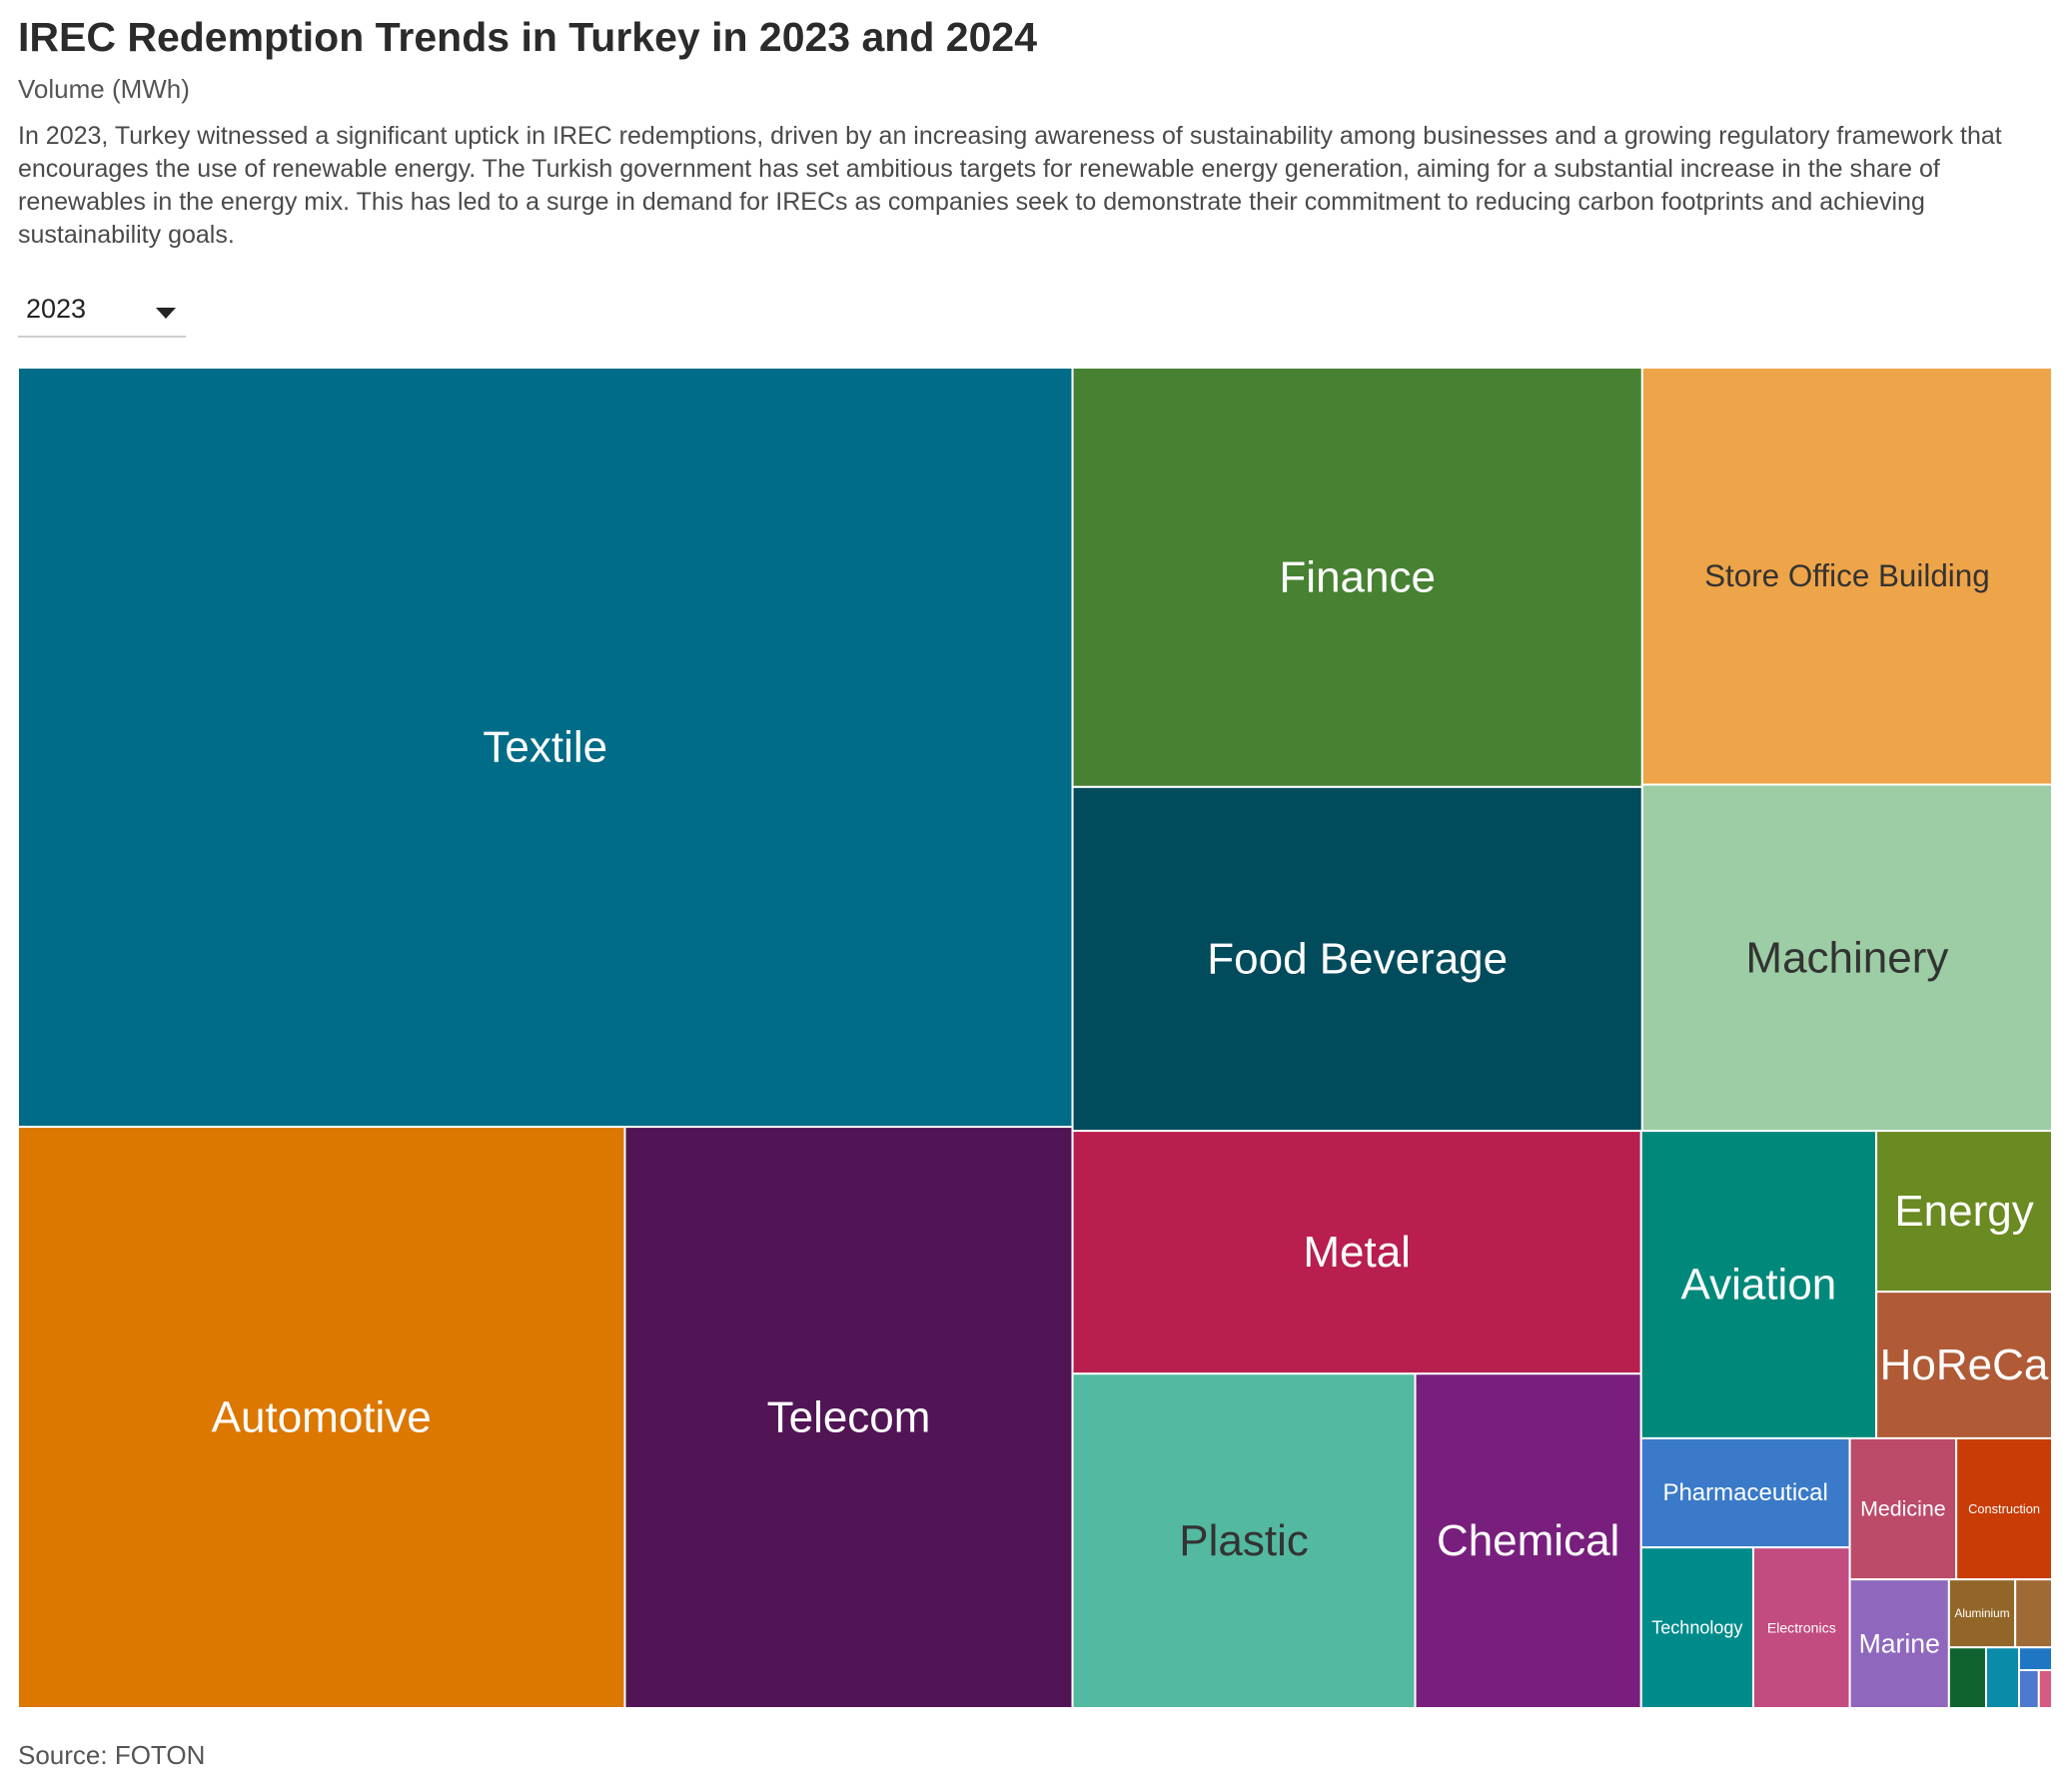 This screenshot has height=1792, width=2072. What do you see at coordinates (104, 89) in the screenshot?
I see `chart-subtitle: Volume (MWh)` at bounding box center [104, 89].